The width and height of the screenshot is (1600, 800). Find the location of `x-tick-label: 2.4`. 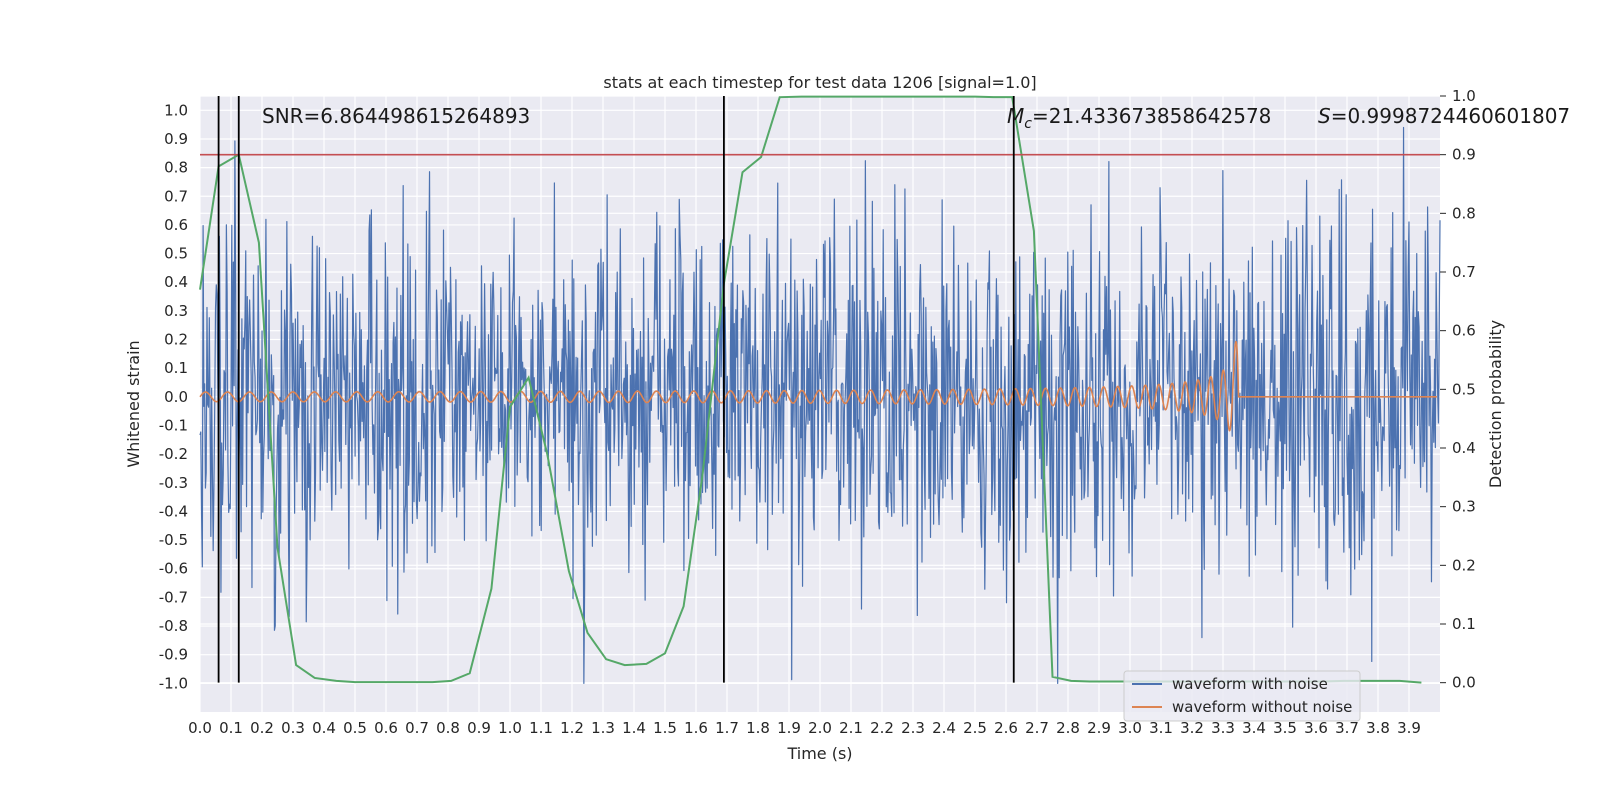

x-tick-label: 2.4 is located at coordinates (944, 728).